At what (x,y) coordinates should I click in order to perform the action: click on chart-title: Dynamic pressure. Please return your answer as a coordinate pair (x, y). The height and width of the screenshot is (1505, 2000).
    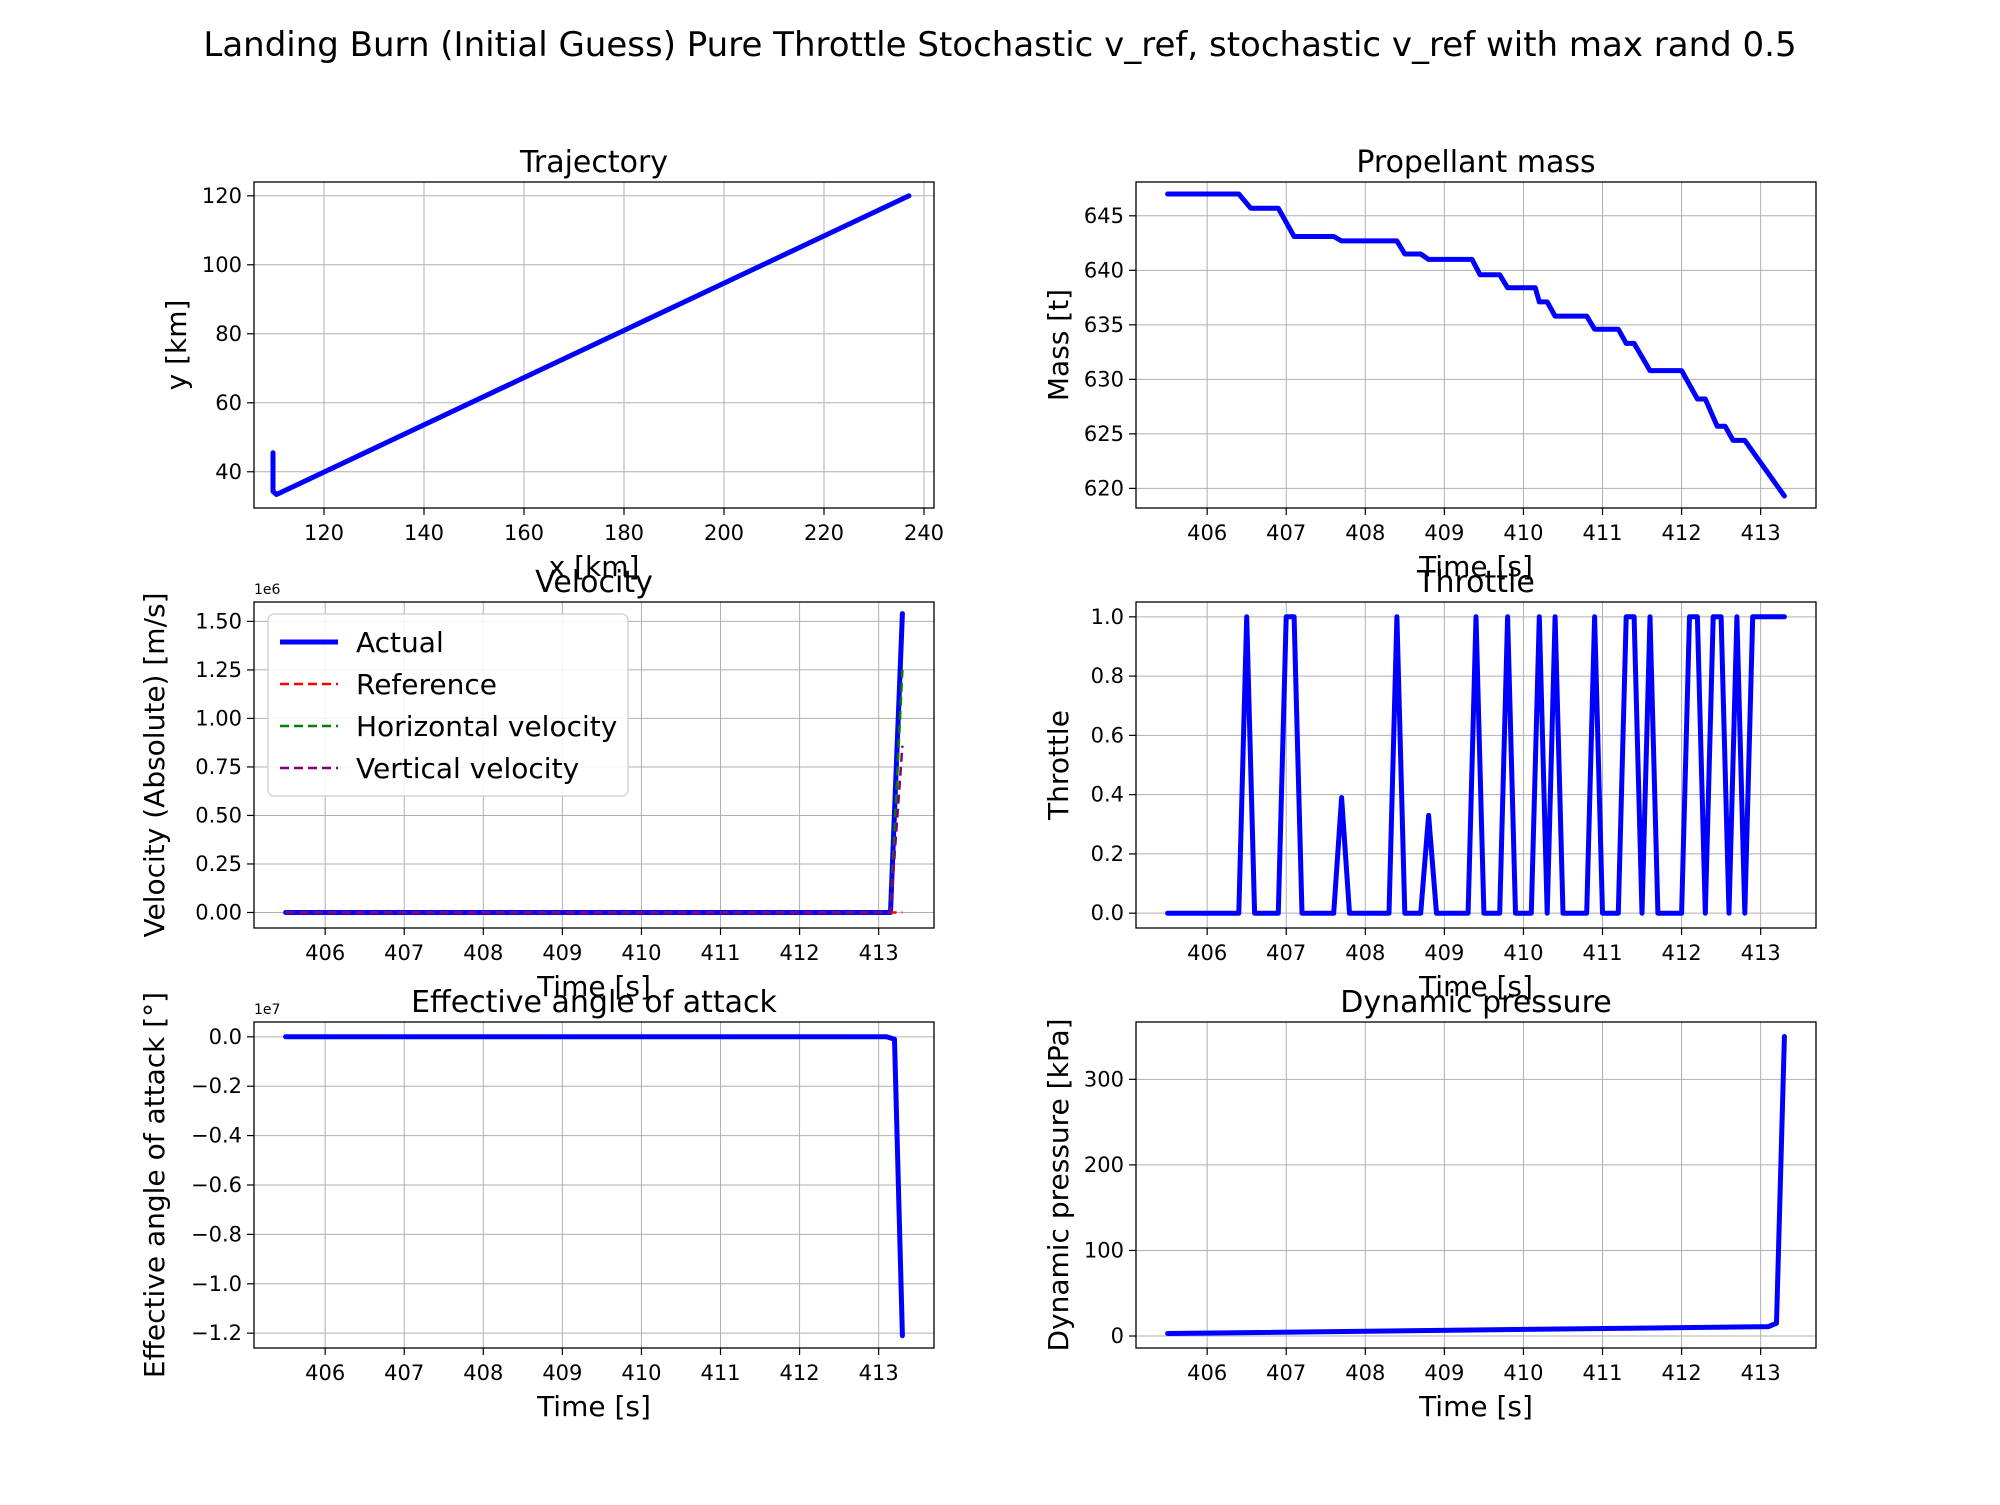
    Looking at the image, I should click on (1475, 1002).